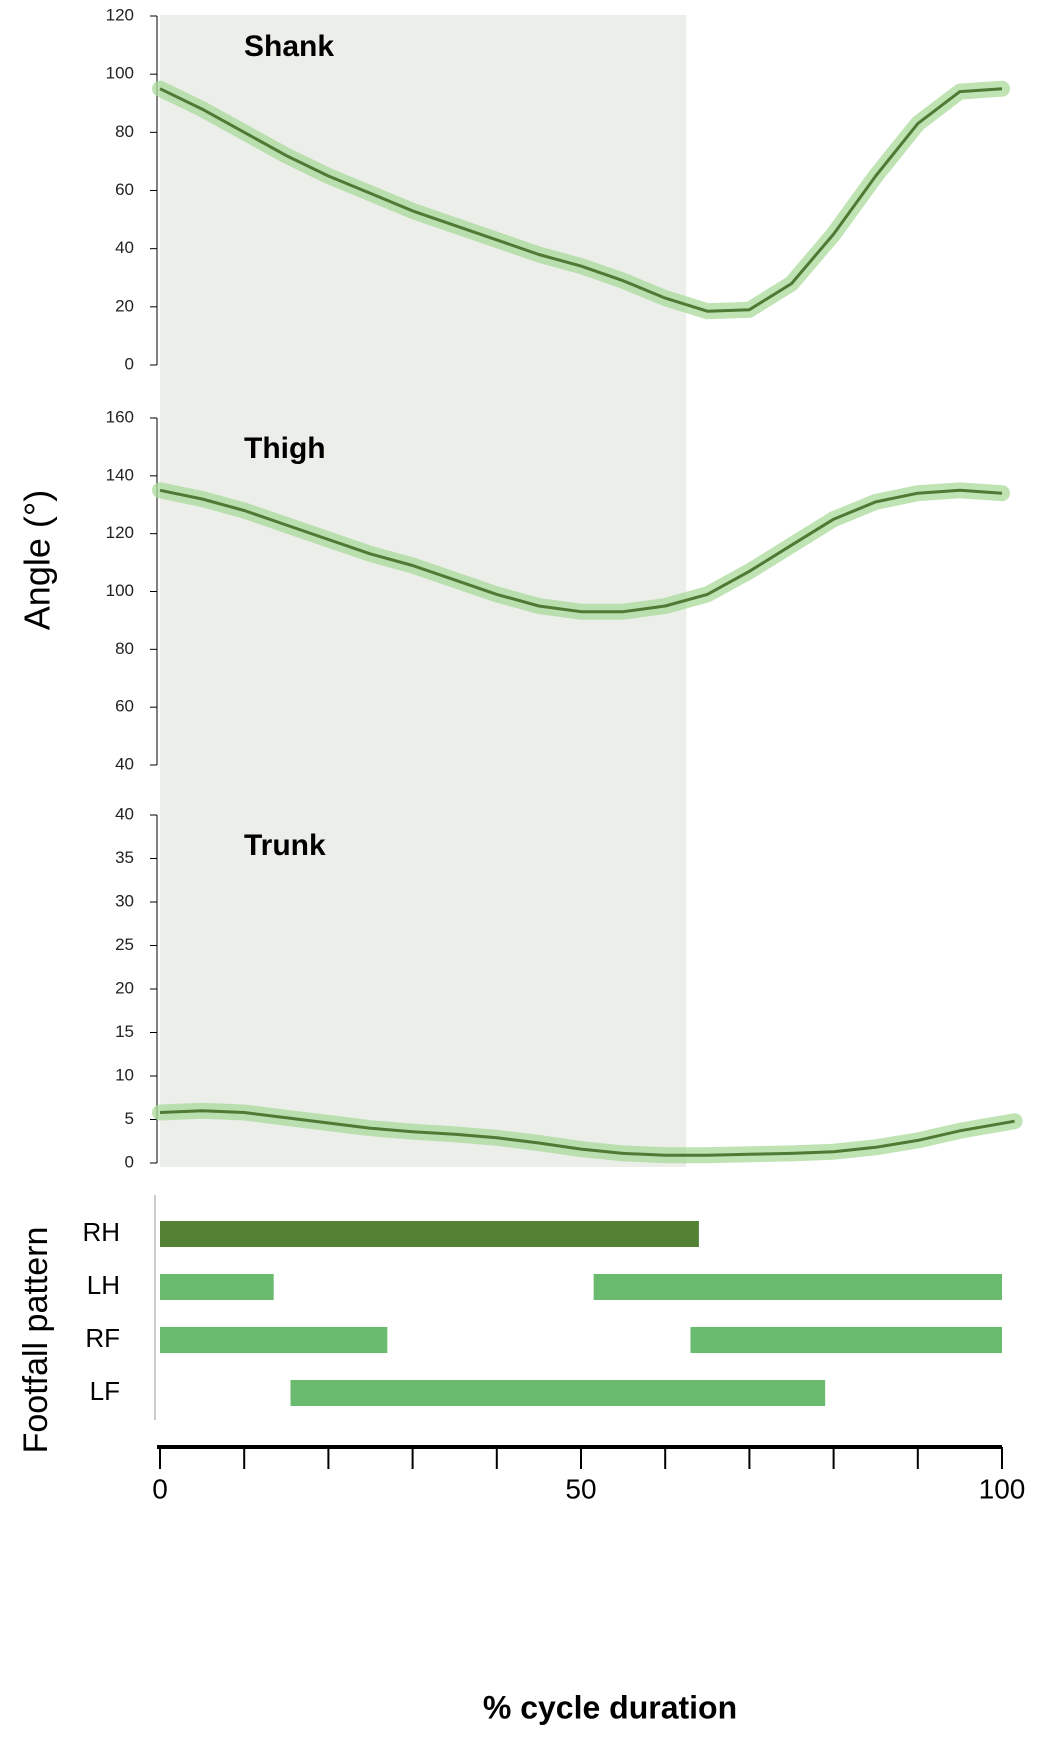  What do you see at coordinates (103, 1285) in the screenshot?
I see `category-label: LH` at bounding box center [103, 1285].